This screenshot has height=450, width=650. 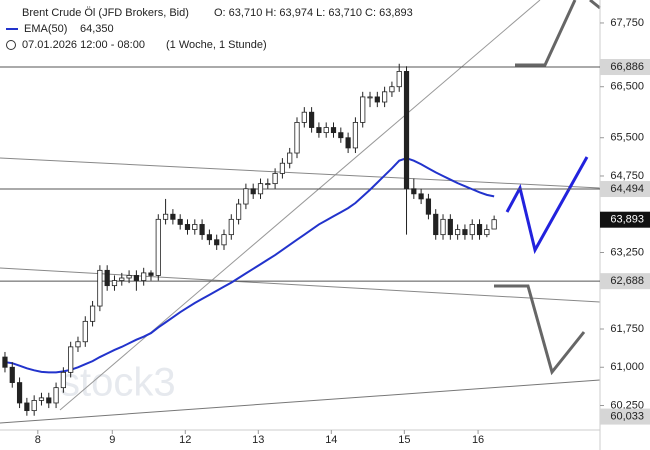 I want to click on y-tick-label: 61,750, so click(x=627, y=329).